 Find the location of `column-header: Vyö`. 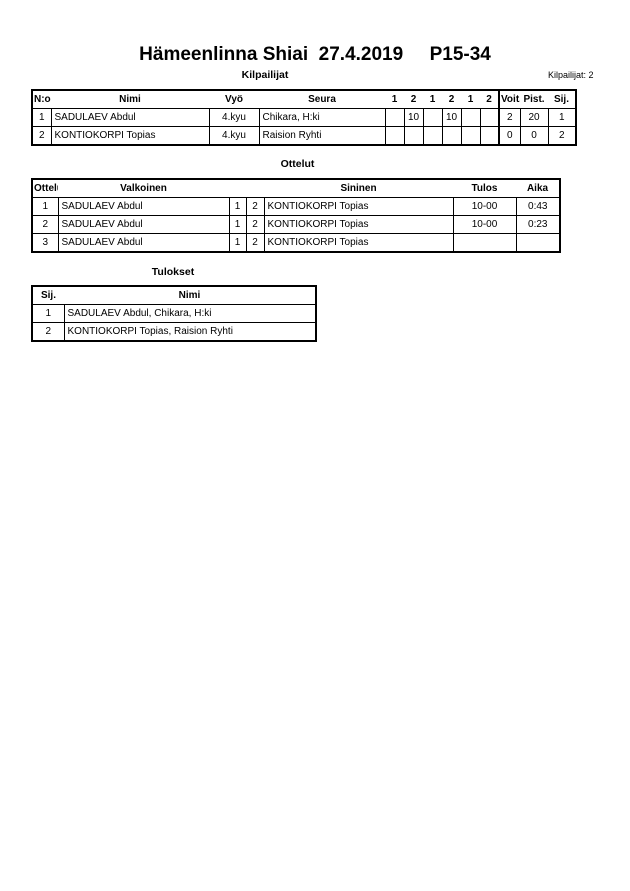

column-header: Vyö is located at coordinates (234, 99).